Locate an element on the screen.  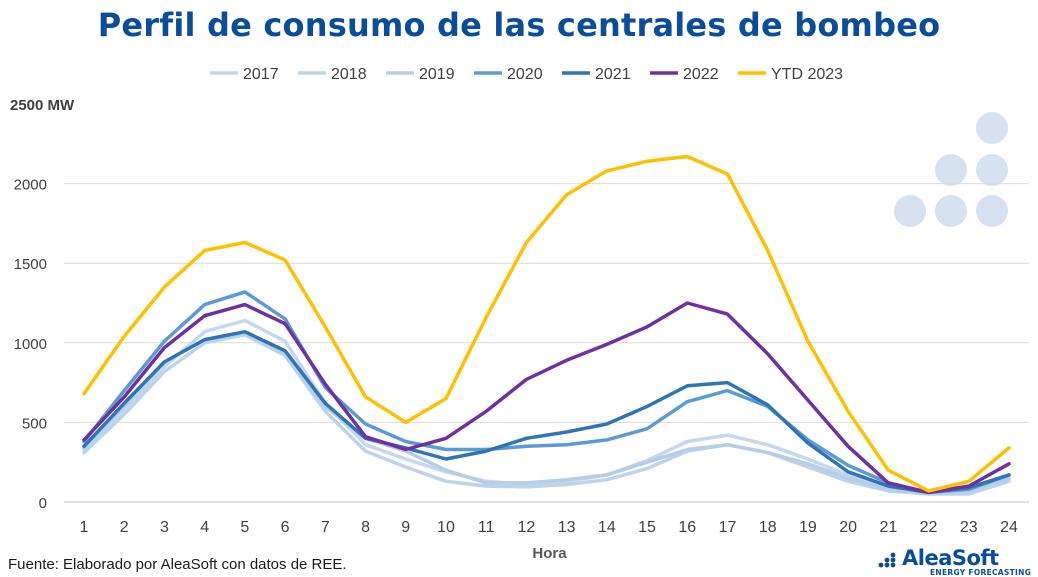
x-tick-label: 2 is located at coordinates (124, 527).